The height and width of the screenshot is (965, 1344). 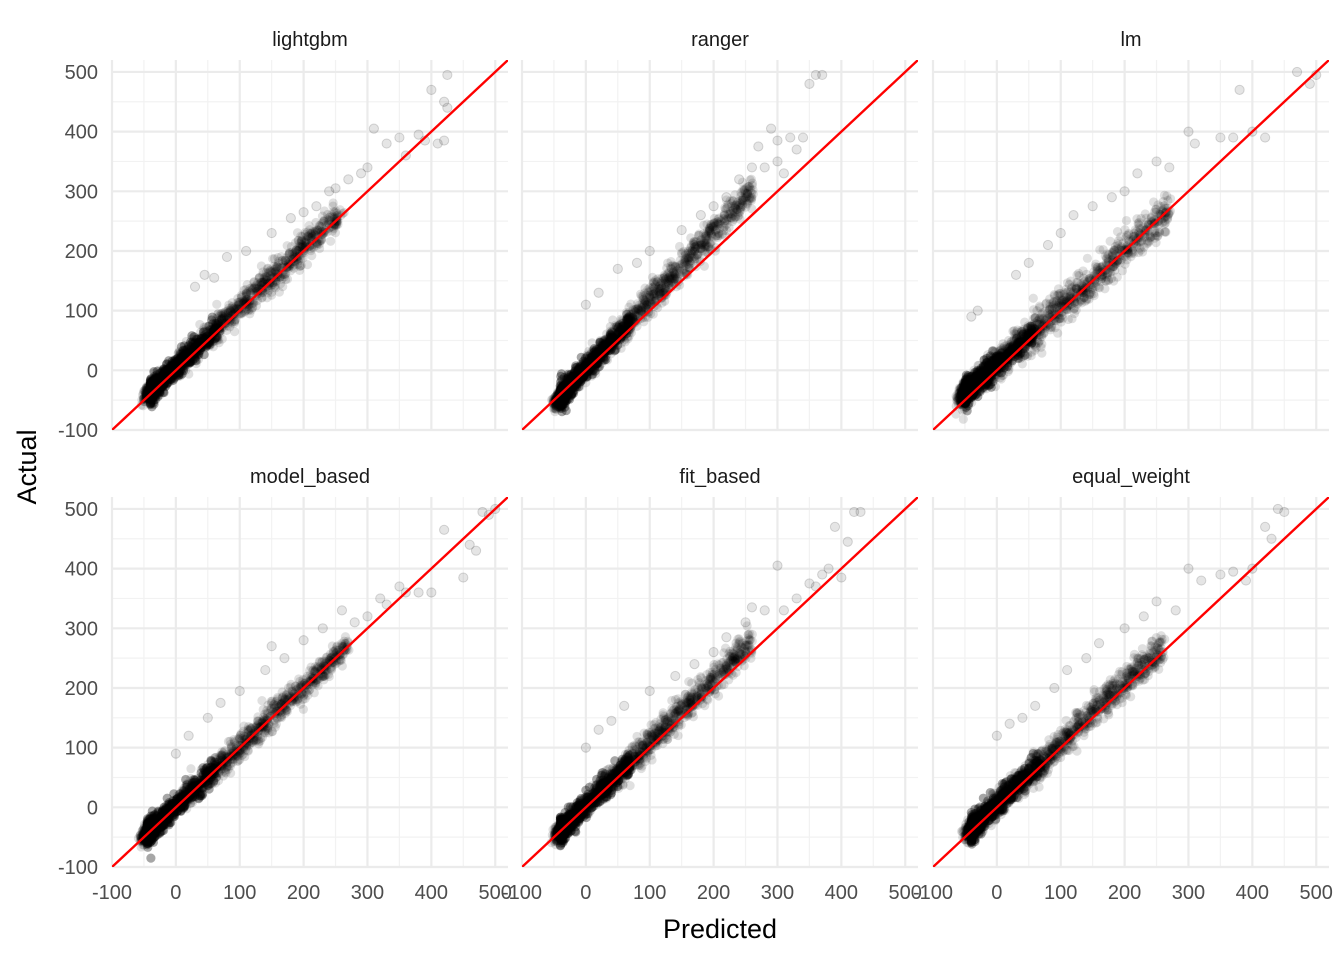 I want to click on panel-lightgbm: lightgbm -100 0 100 200 300 400 500, so click(x=283, y=235).